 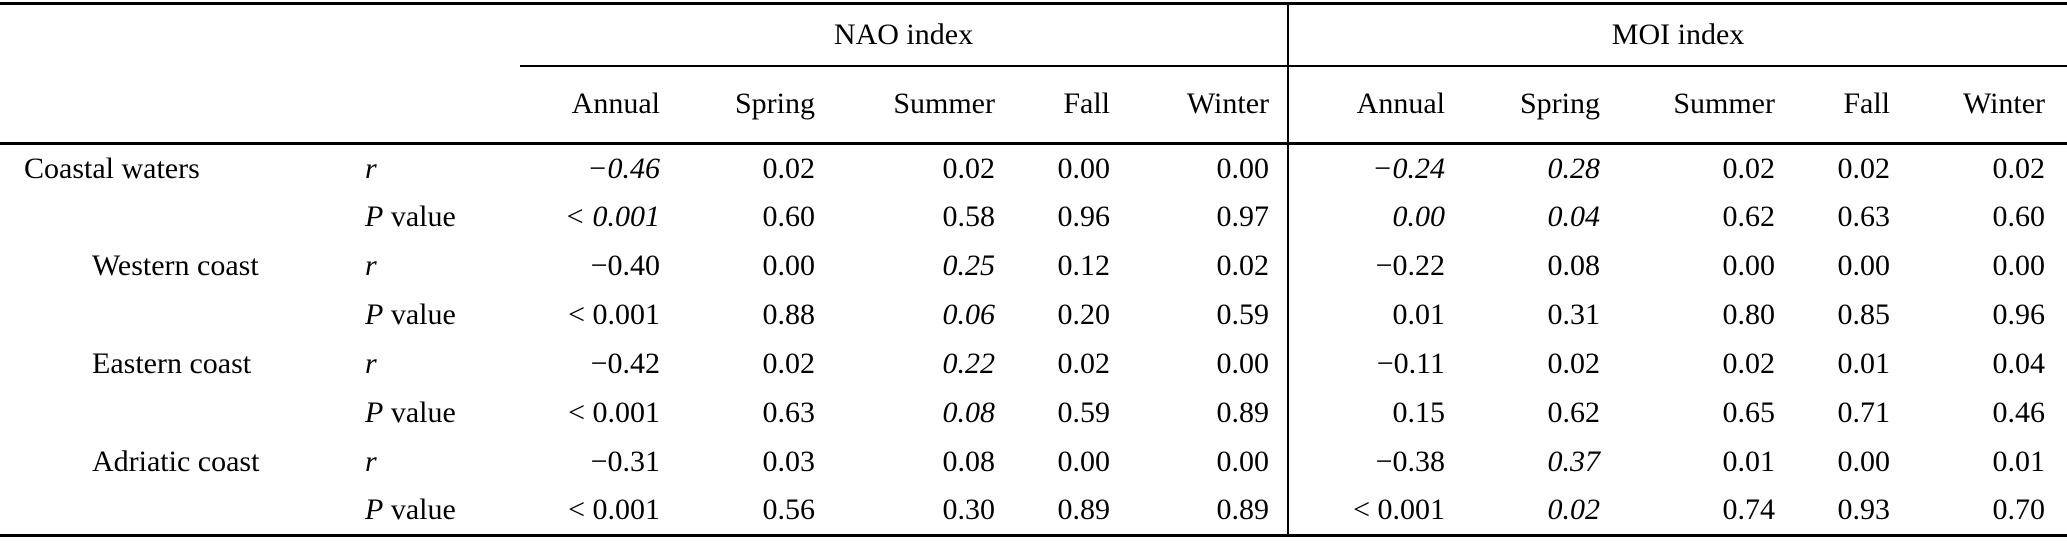 I want to click on cell-moi-spring: 0.08, so click(x=1574, y=265).